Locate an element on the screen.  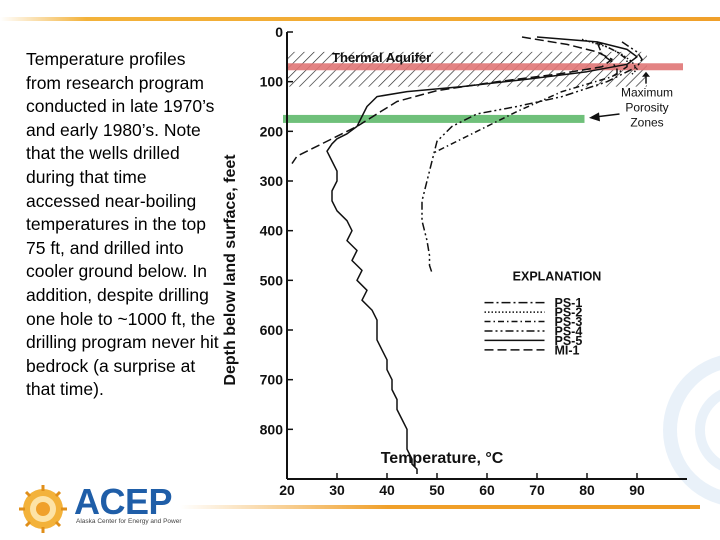
x-axis-label: Temperature, °C is located at coordinates (442, 458).